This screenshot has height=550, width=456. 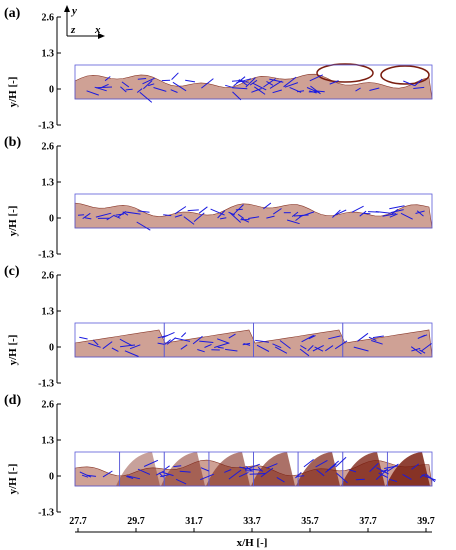 I want to click on vortex-region, so click(x=345, y=73).